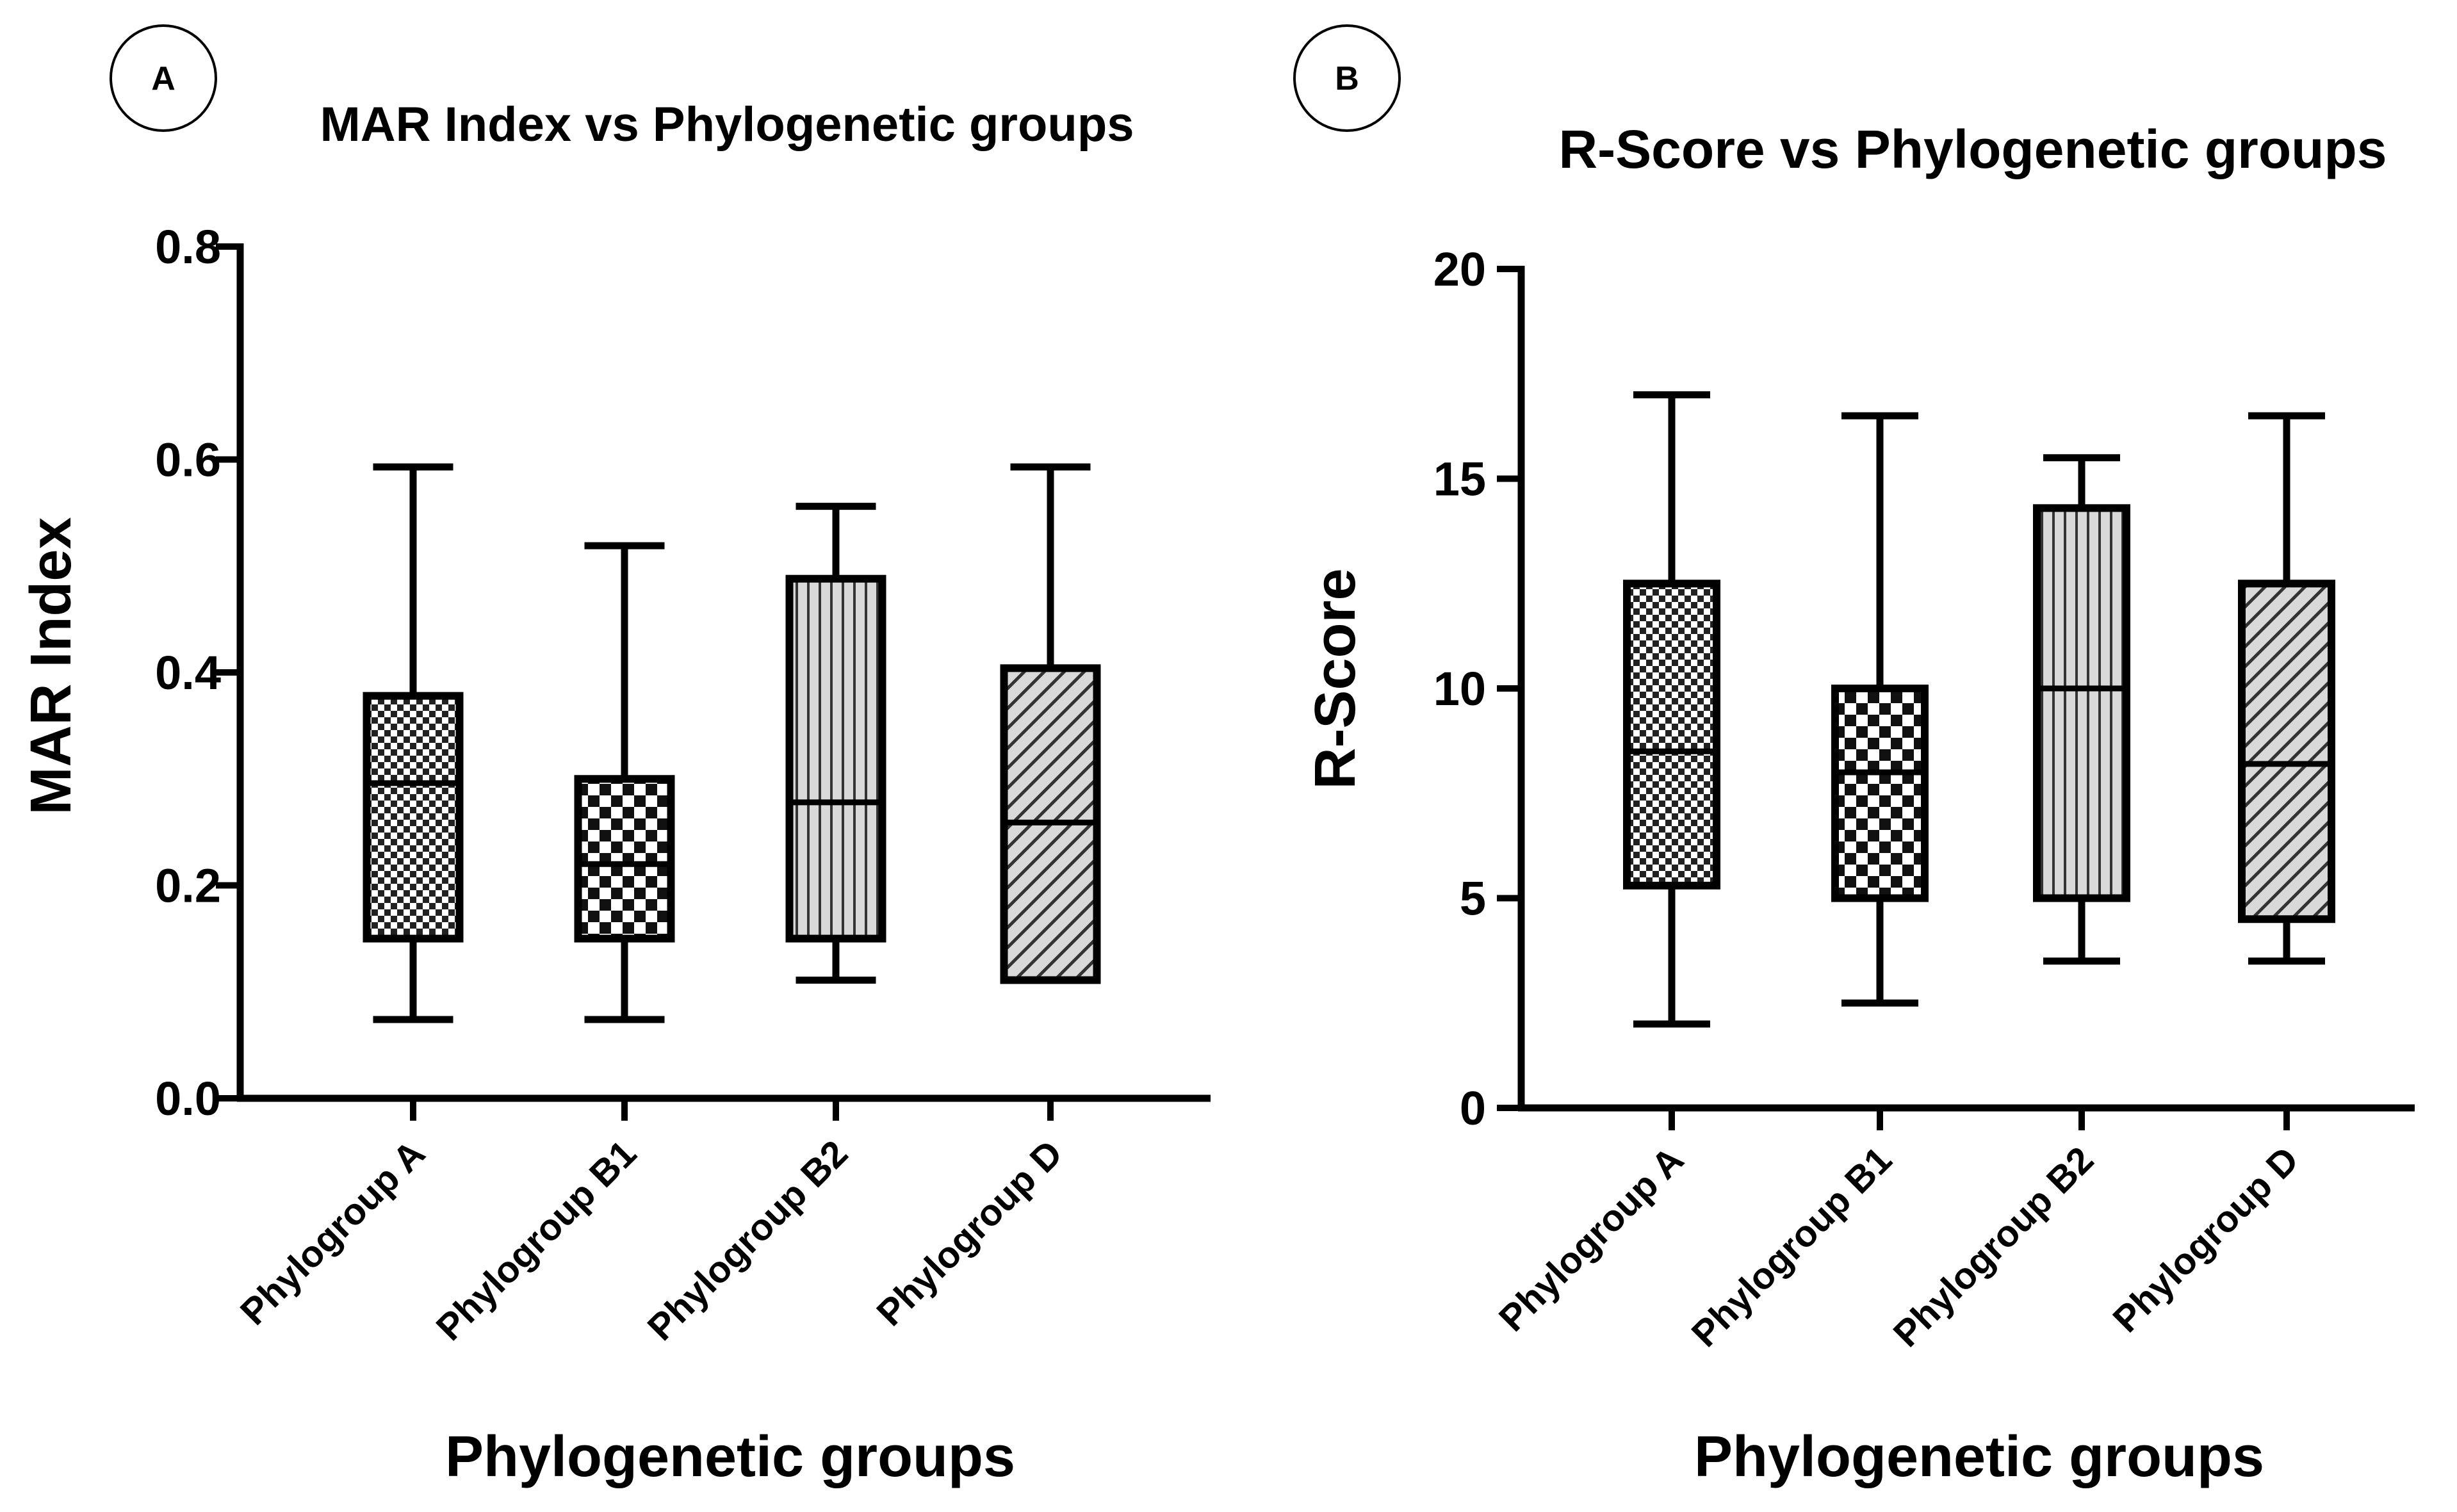 The width and height of the screenshot is (2457, 1512). What do you see at coordinates (188, 1098) in the screenshot?
I see `panel-a-y-tick-label: 0.0` at bounding box center [188, 1098].